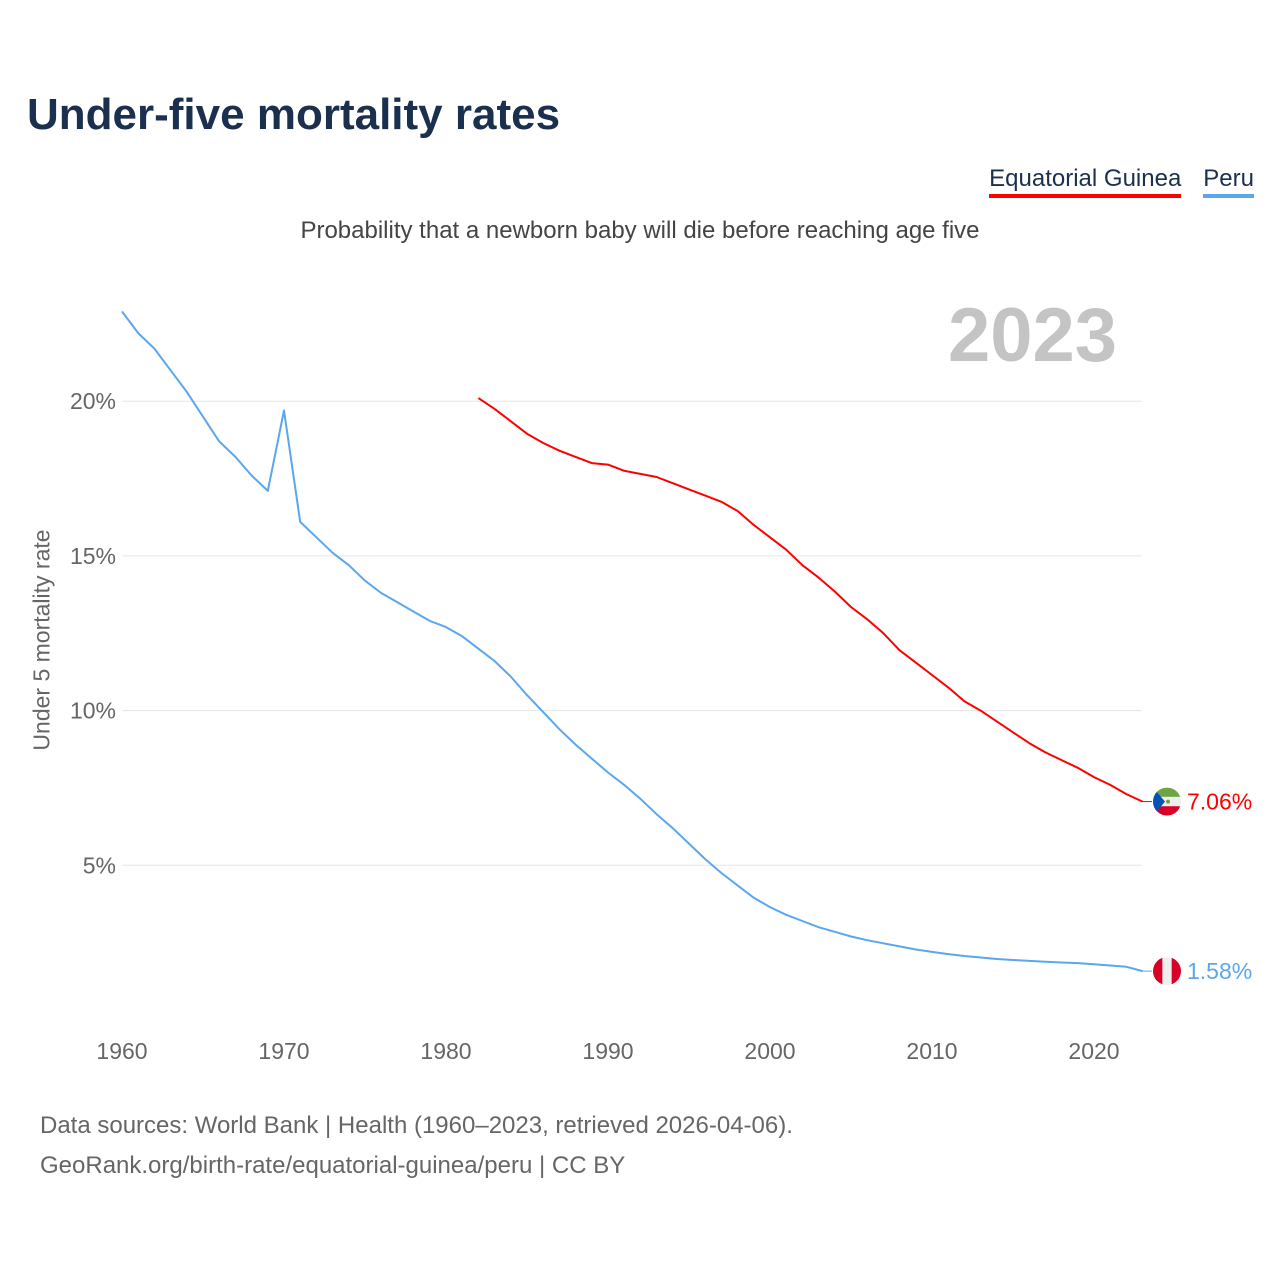 Image resolution: width=1280 pixels, height=1280 pixels. Describe the element at coordinates (769, 1051) in the screenshot. I see `x-tick-label: 2000` at that location.